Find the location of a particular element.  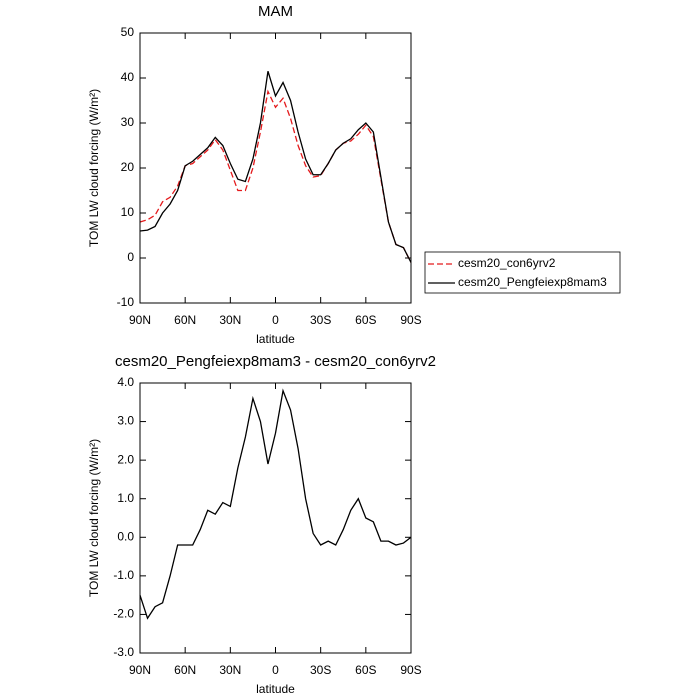

y-tick-label: 4.0 is located at coordinates (125, 382).